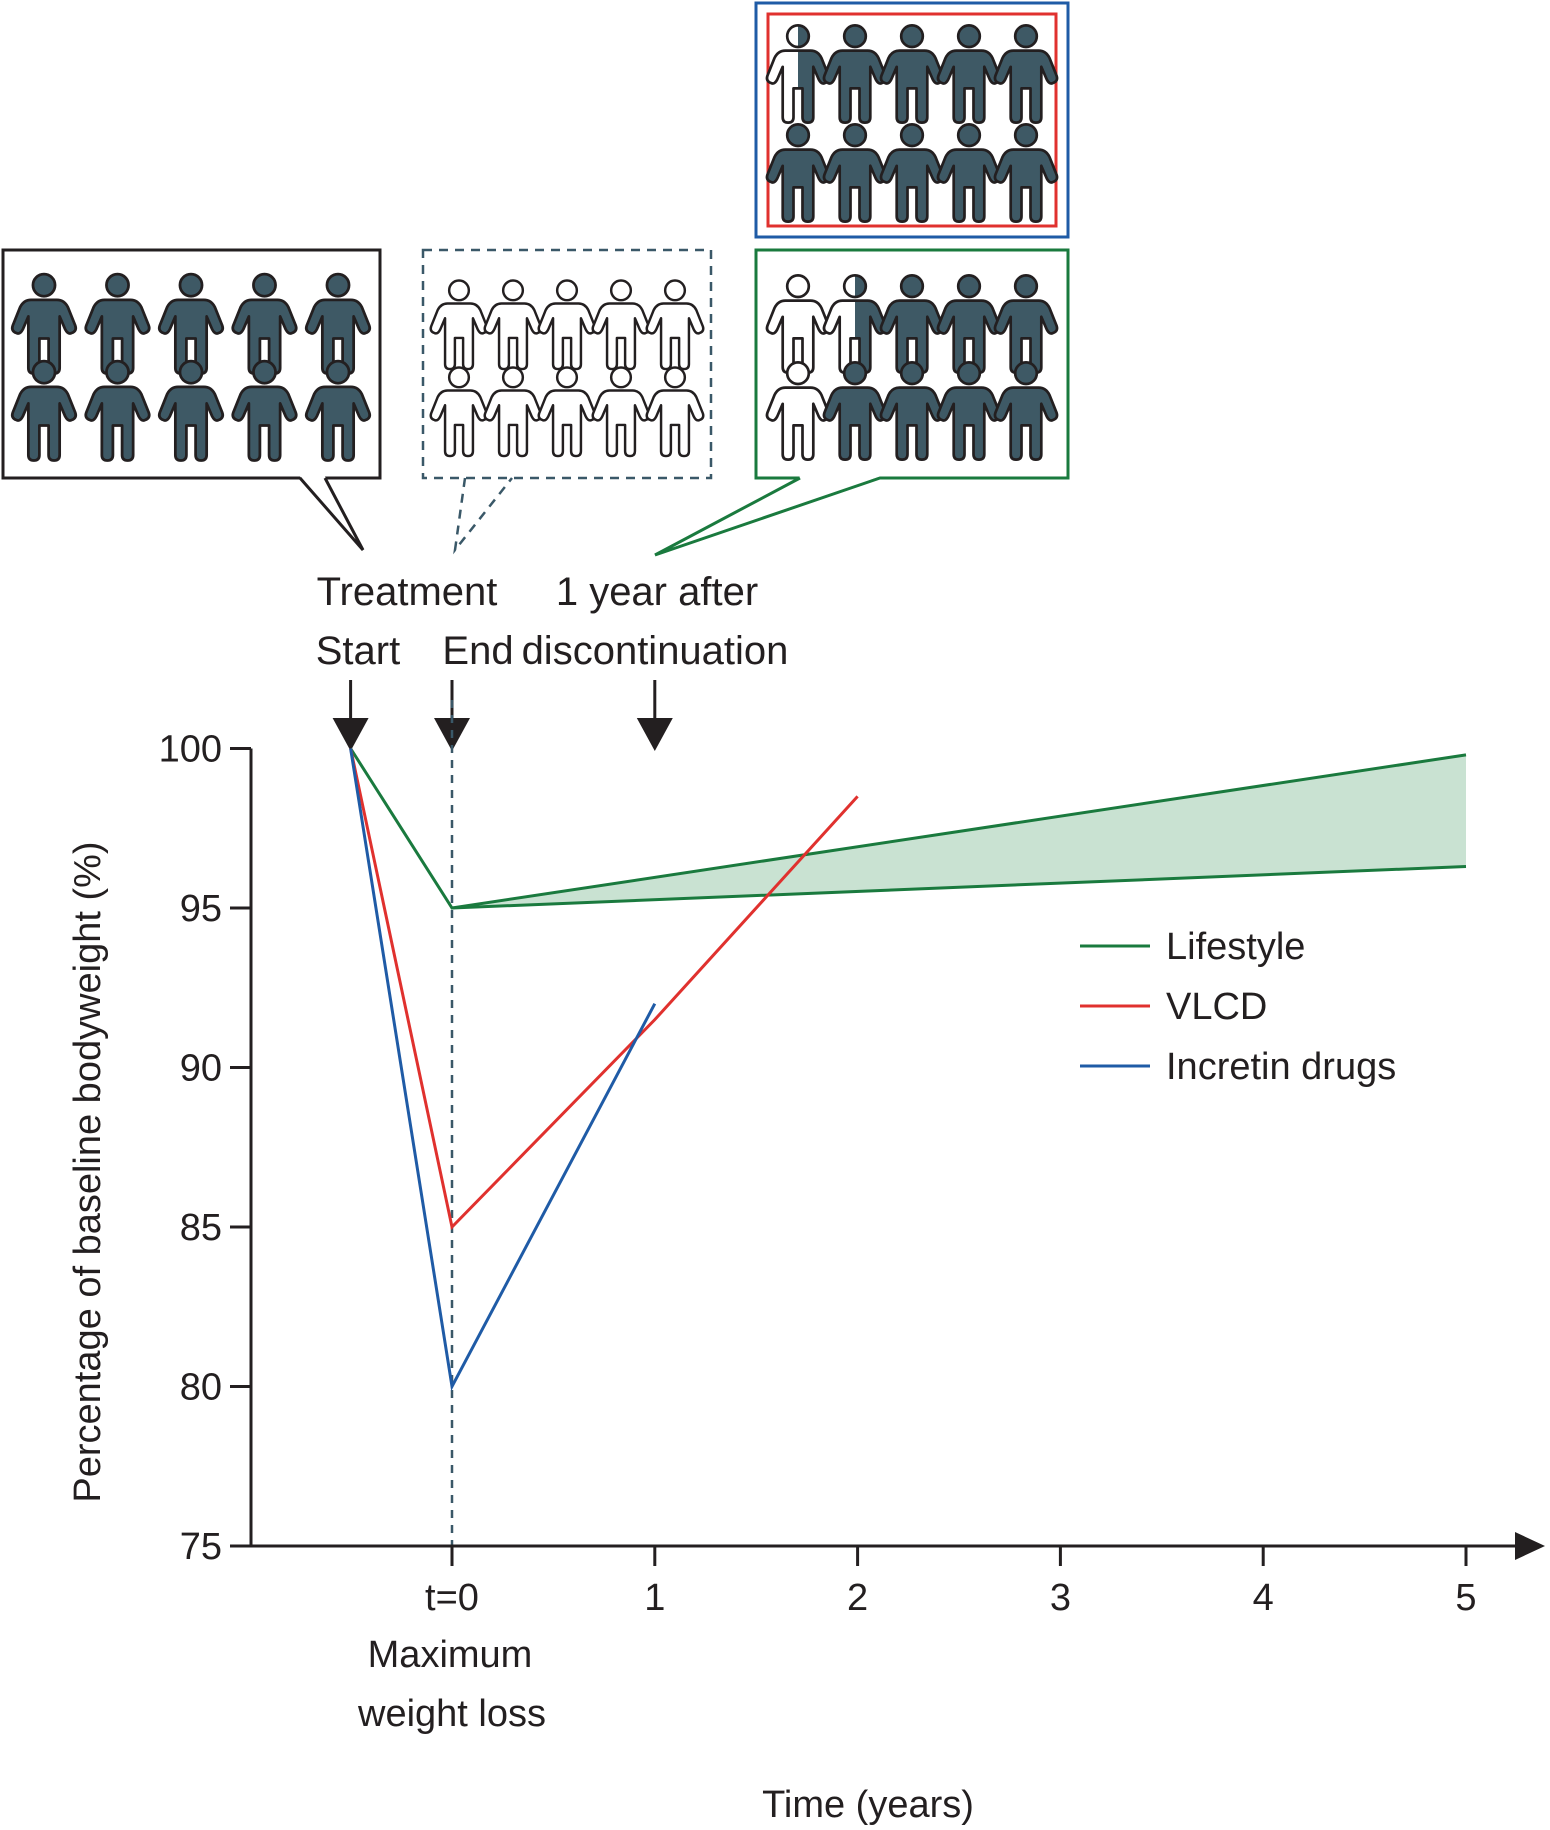  What do you see at coordinates (450, 1655) in the screenshot?
I see `x-tick-sublabel-maximum: Maximum` at bounding box center [450, 1655].